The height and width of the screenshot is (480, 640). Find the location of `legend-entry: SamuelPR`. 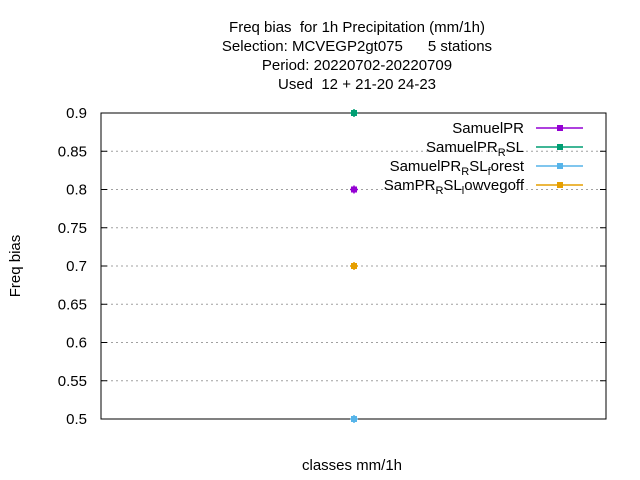

legend-entry: SamuelPR is located at coordinates (517, 128).